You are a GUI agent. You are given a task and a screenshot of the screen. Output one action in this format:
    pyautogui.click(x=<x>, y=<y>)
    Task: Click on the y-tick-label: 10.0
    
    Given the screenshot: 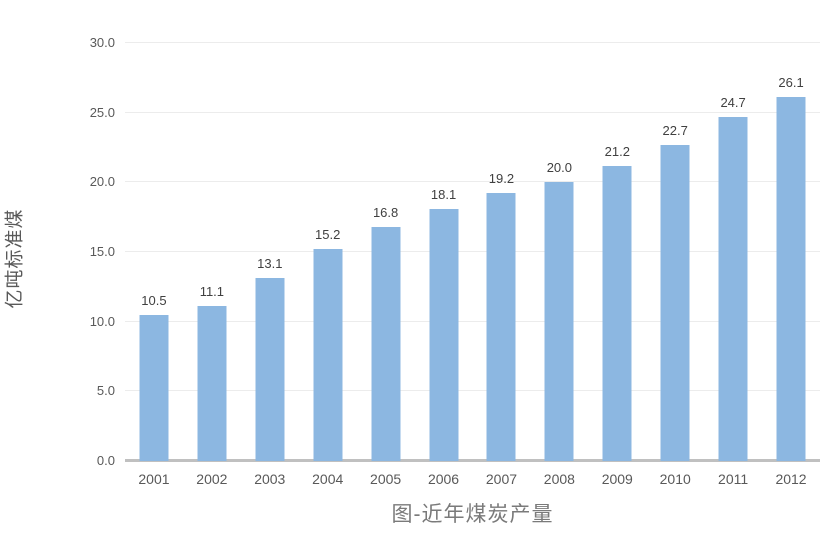 What is the action you would take?
    pyautogui.click(x=102, y=321)
    